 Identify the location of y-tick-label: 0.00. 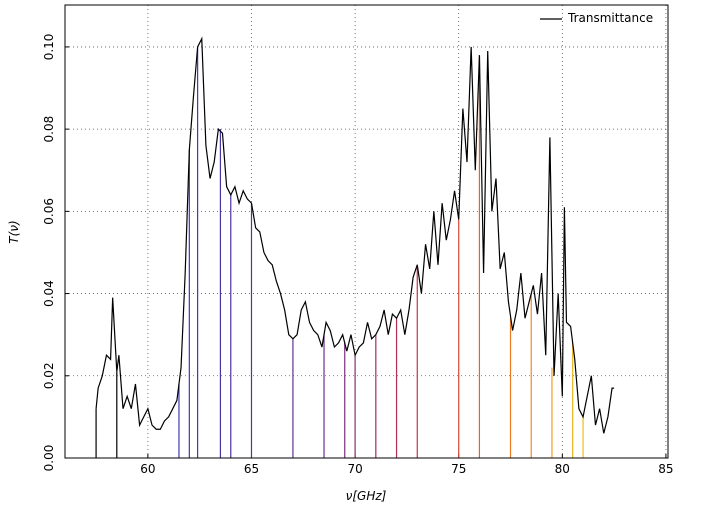
(49, 458).